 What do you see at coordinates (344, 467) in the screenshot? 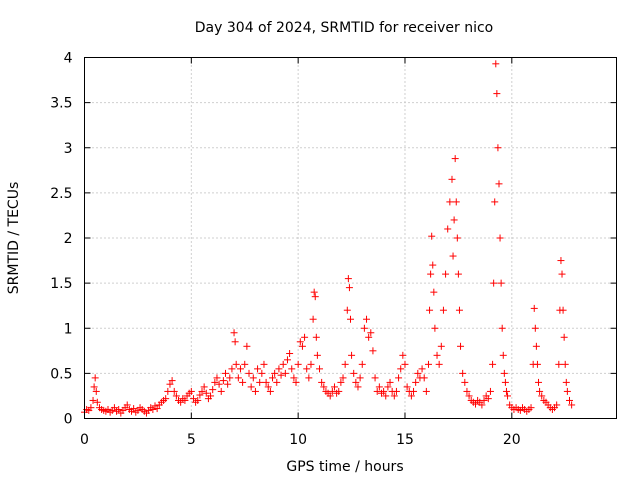
I see `x-axis-label: GPS time / hours` at bounding box center [344, 467].